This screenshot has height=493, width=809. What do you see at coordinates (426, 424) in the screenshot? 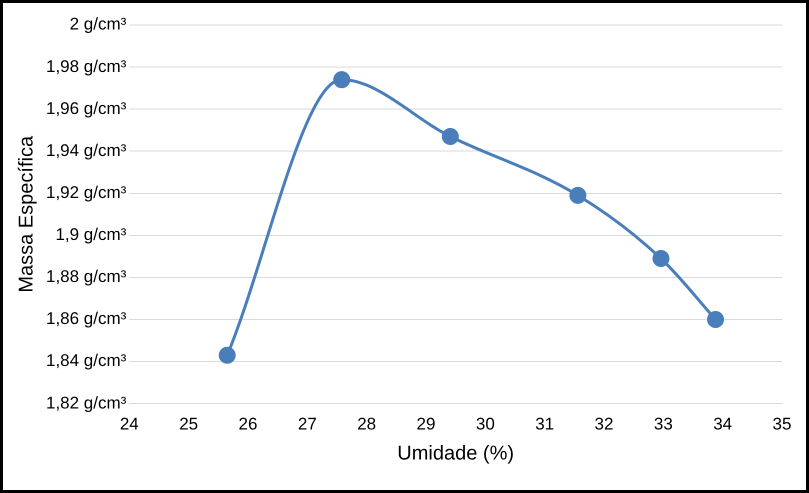
I see `x-tick-label: 29` at bounding box center [426, 424].